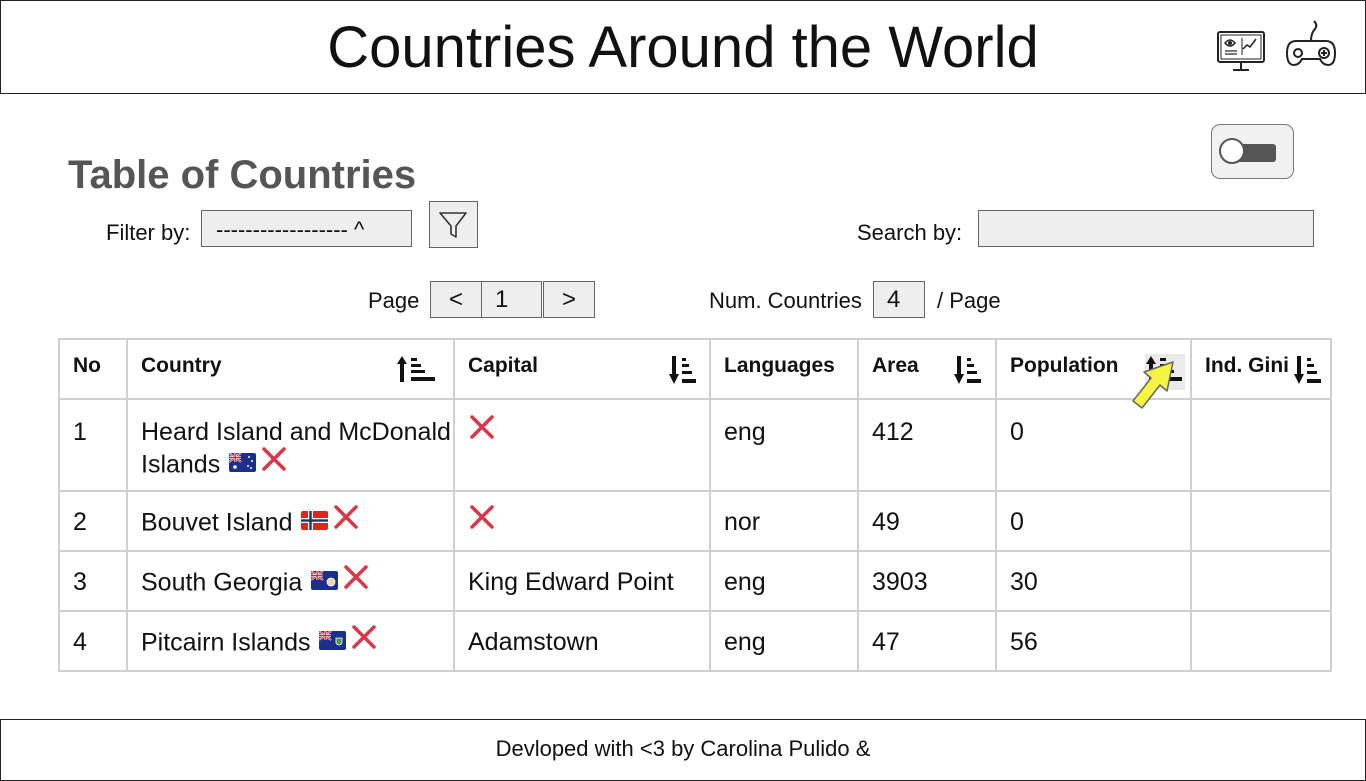  Describe the element at coordinates (290, 369) in the screenshot. I see `column-header-country: Country` at that location.